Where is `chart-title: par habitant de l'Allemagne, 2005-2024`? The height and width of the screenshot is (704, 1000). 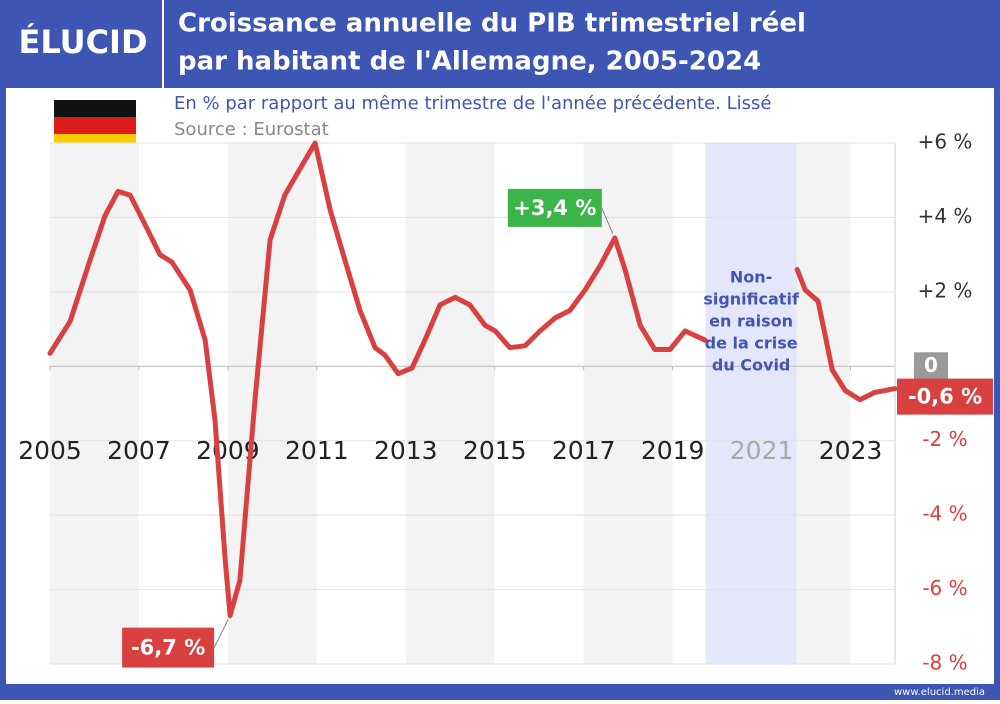 chart-title: par habitant de l'Allemagne, 2005-2024 is located at coordinates (469, 62).